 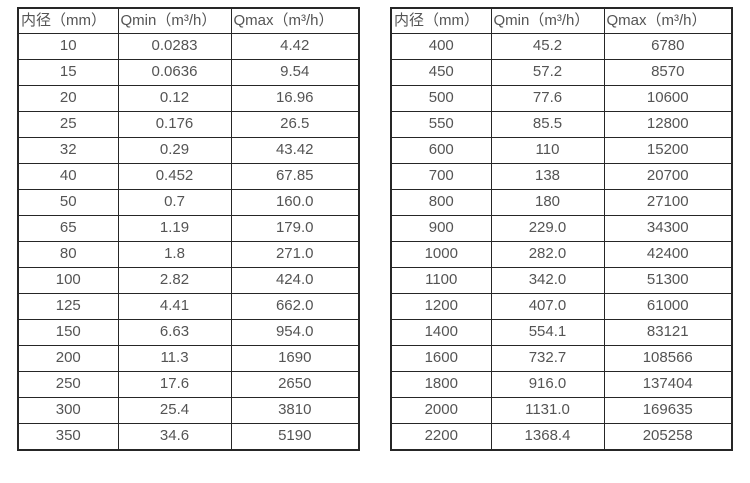 What do you see at coordinates (547, 98) in the screenshot?
I see `table-cell: 77.6` at bounding box center [547, 98].